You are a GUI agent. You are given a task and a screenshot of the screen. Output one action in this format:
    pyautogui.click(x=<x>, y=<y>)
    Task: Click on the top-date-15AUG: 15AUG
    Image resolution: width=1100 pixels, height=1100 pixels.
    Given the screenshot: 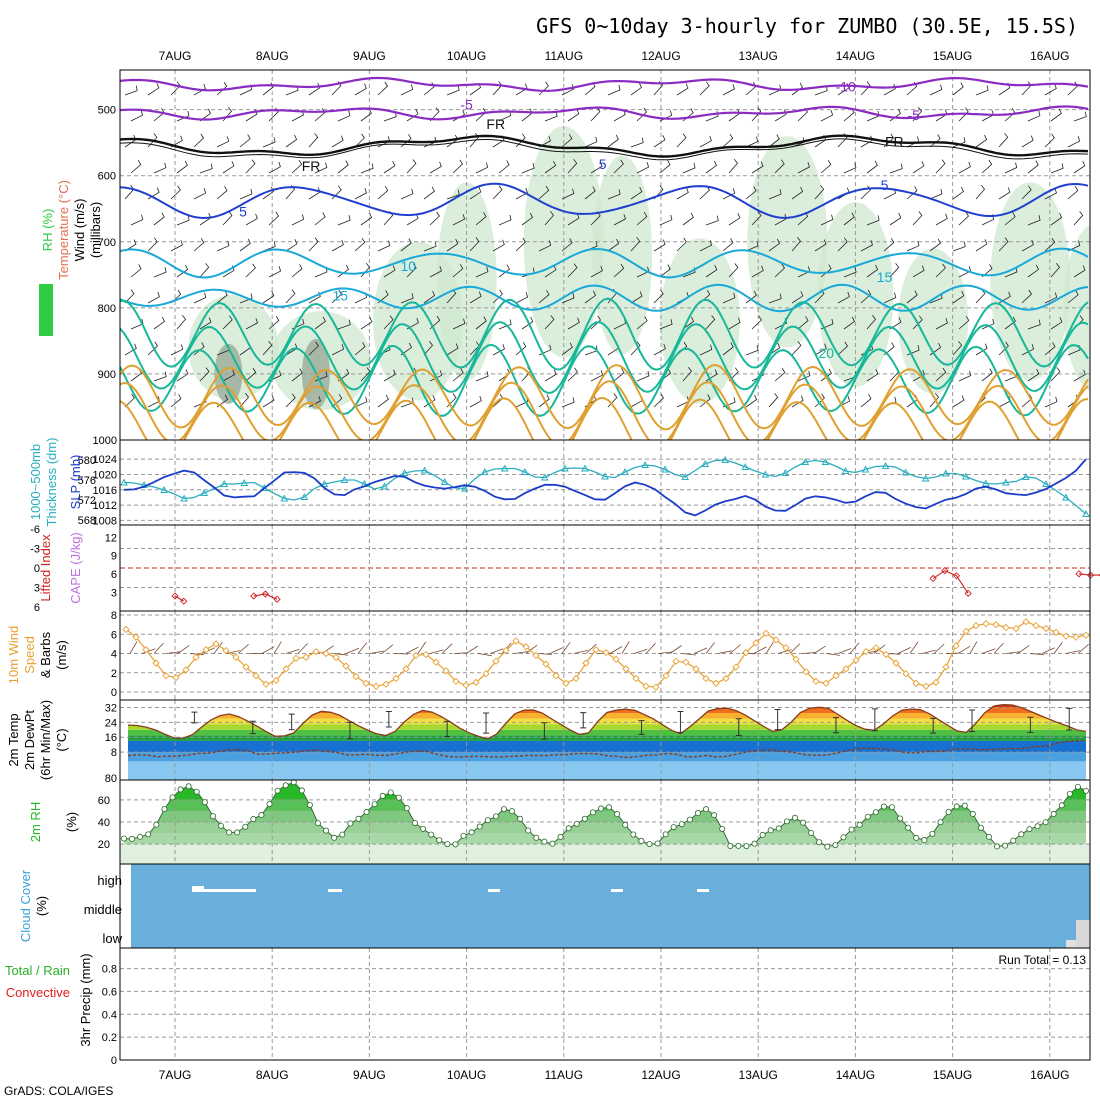 What is the action you would take?
    pyautogui.click(x=952, y=56)
    